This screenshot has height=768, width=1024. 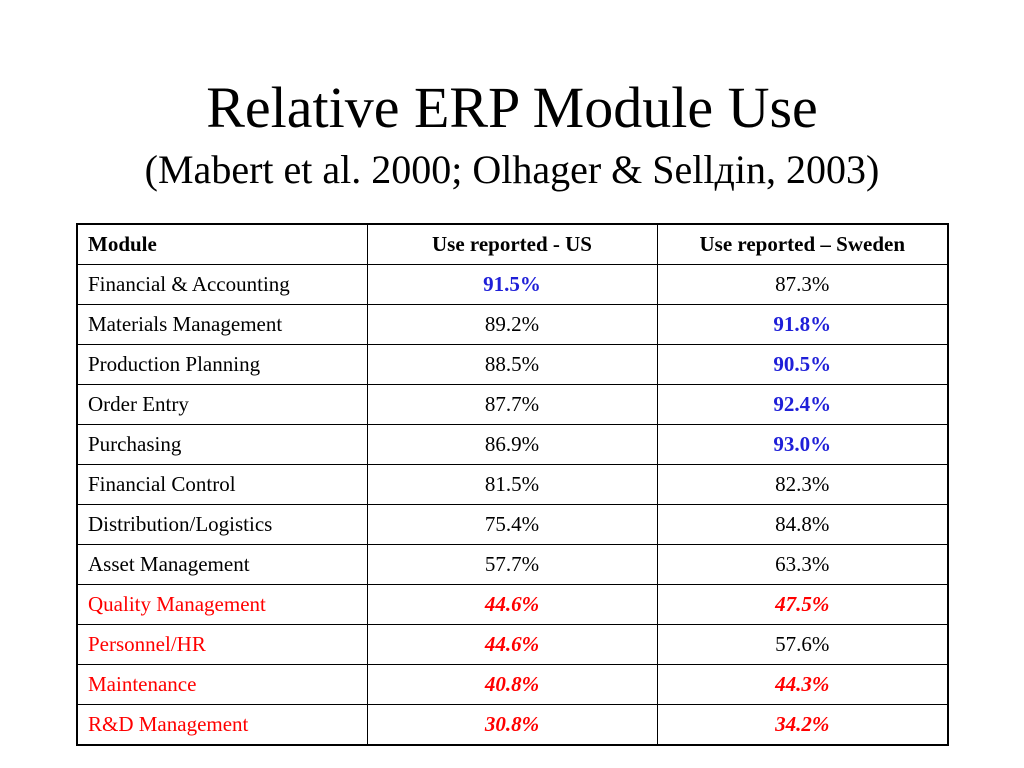 I want to click on table-row: Production Planning 88.5% 90.5%, so click(x=512, y=364).